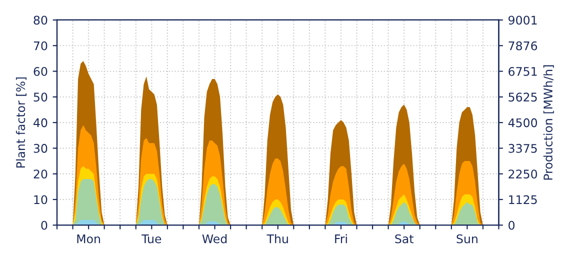 The image size is (570, 263). What do you see at coordinates (511, 225) in the screenshot?
I see `y2-tick-label: 0` at bounding box center [511, 225].